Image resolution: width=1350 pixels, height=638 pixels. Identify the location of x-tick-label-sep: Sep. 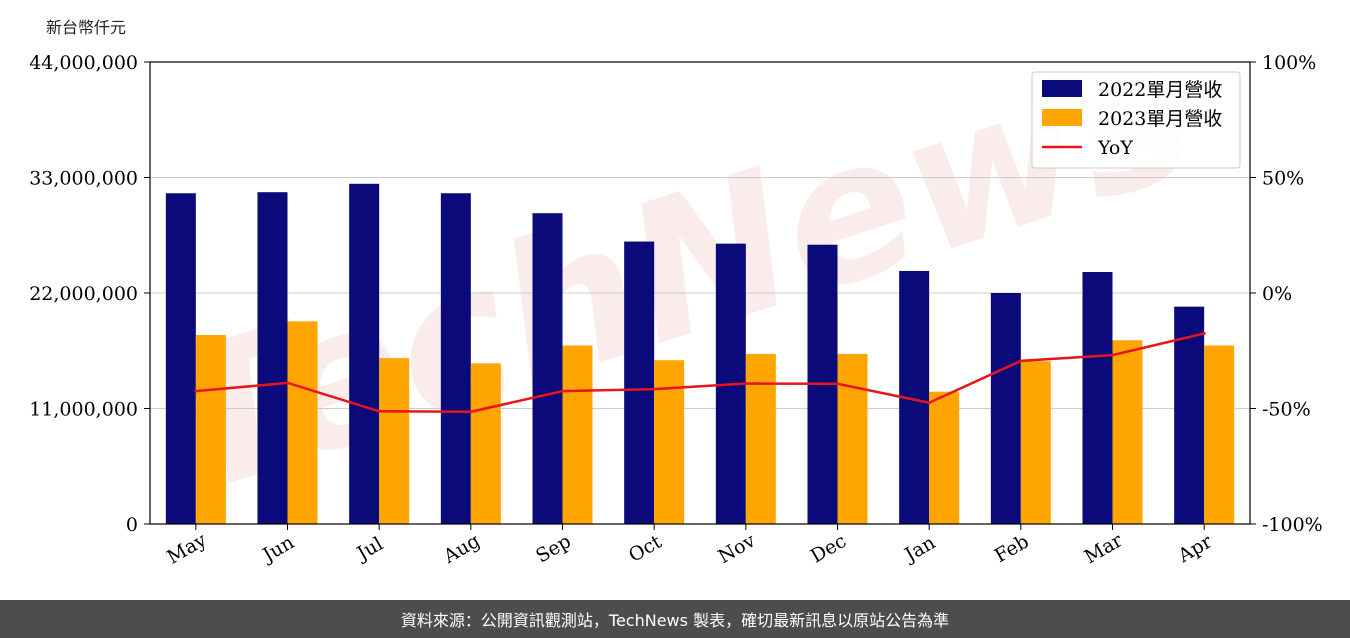
(553, 548).